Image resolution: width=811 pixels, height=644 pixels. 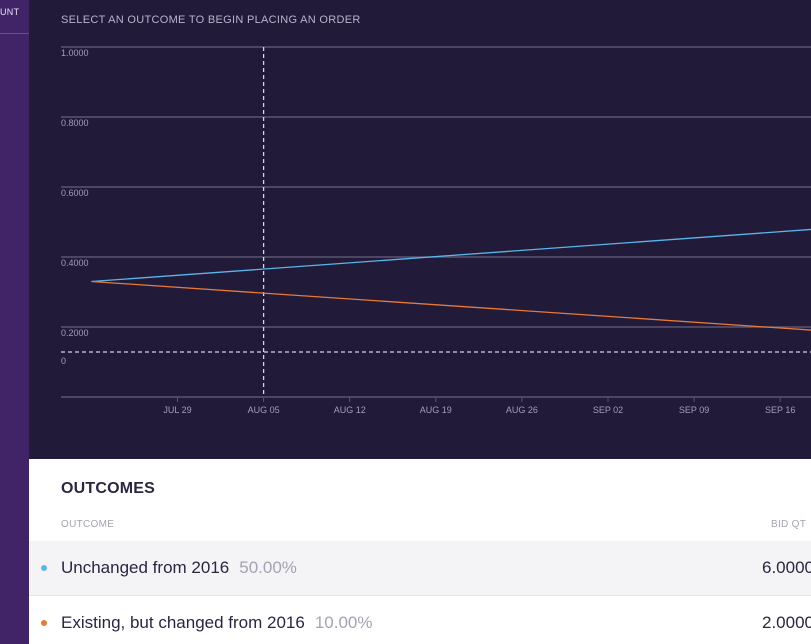 What do you see at coordinates (264, 410) in the screenshot?
I see `x-tick-label: AUG 05` at bounding box center [264, 410].